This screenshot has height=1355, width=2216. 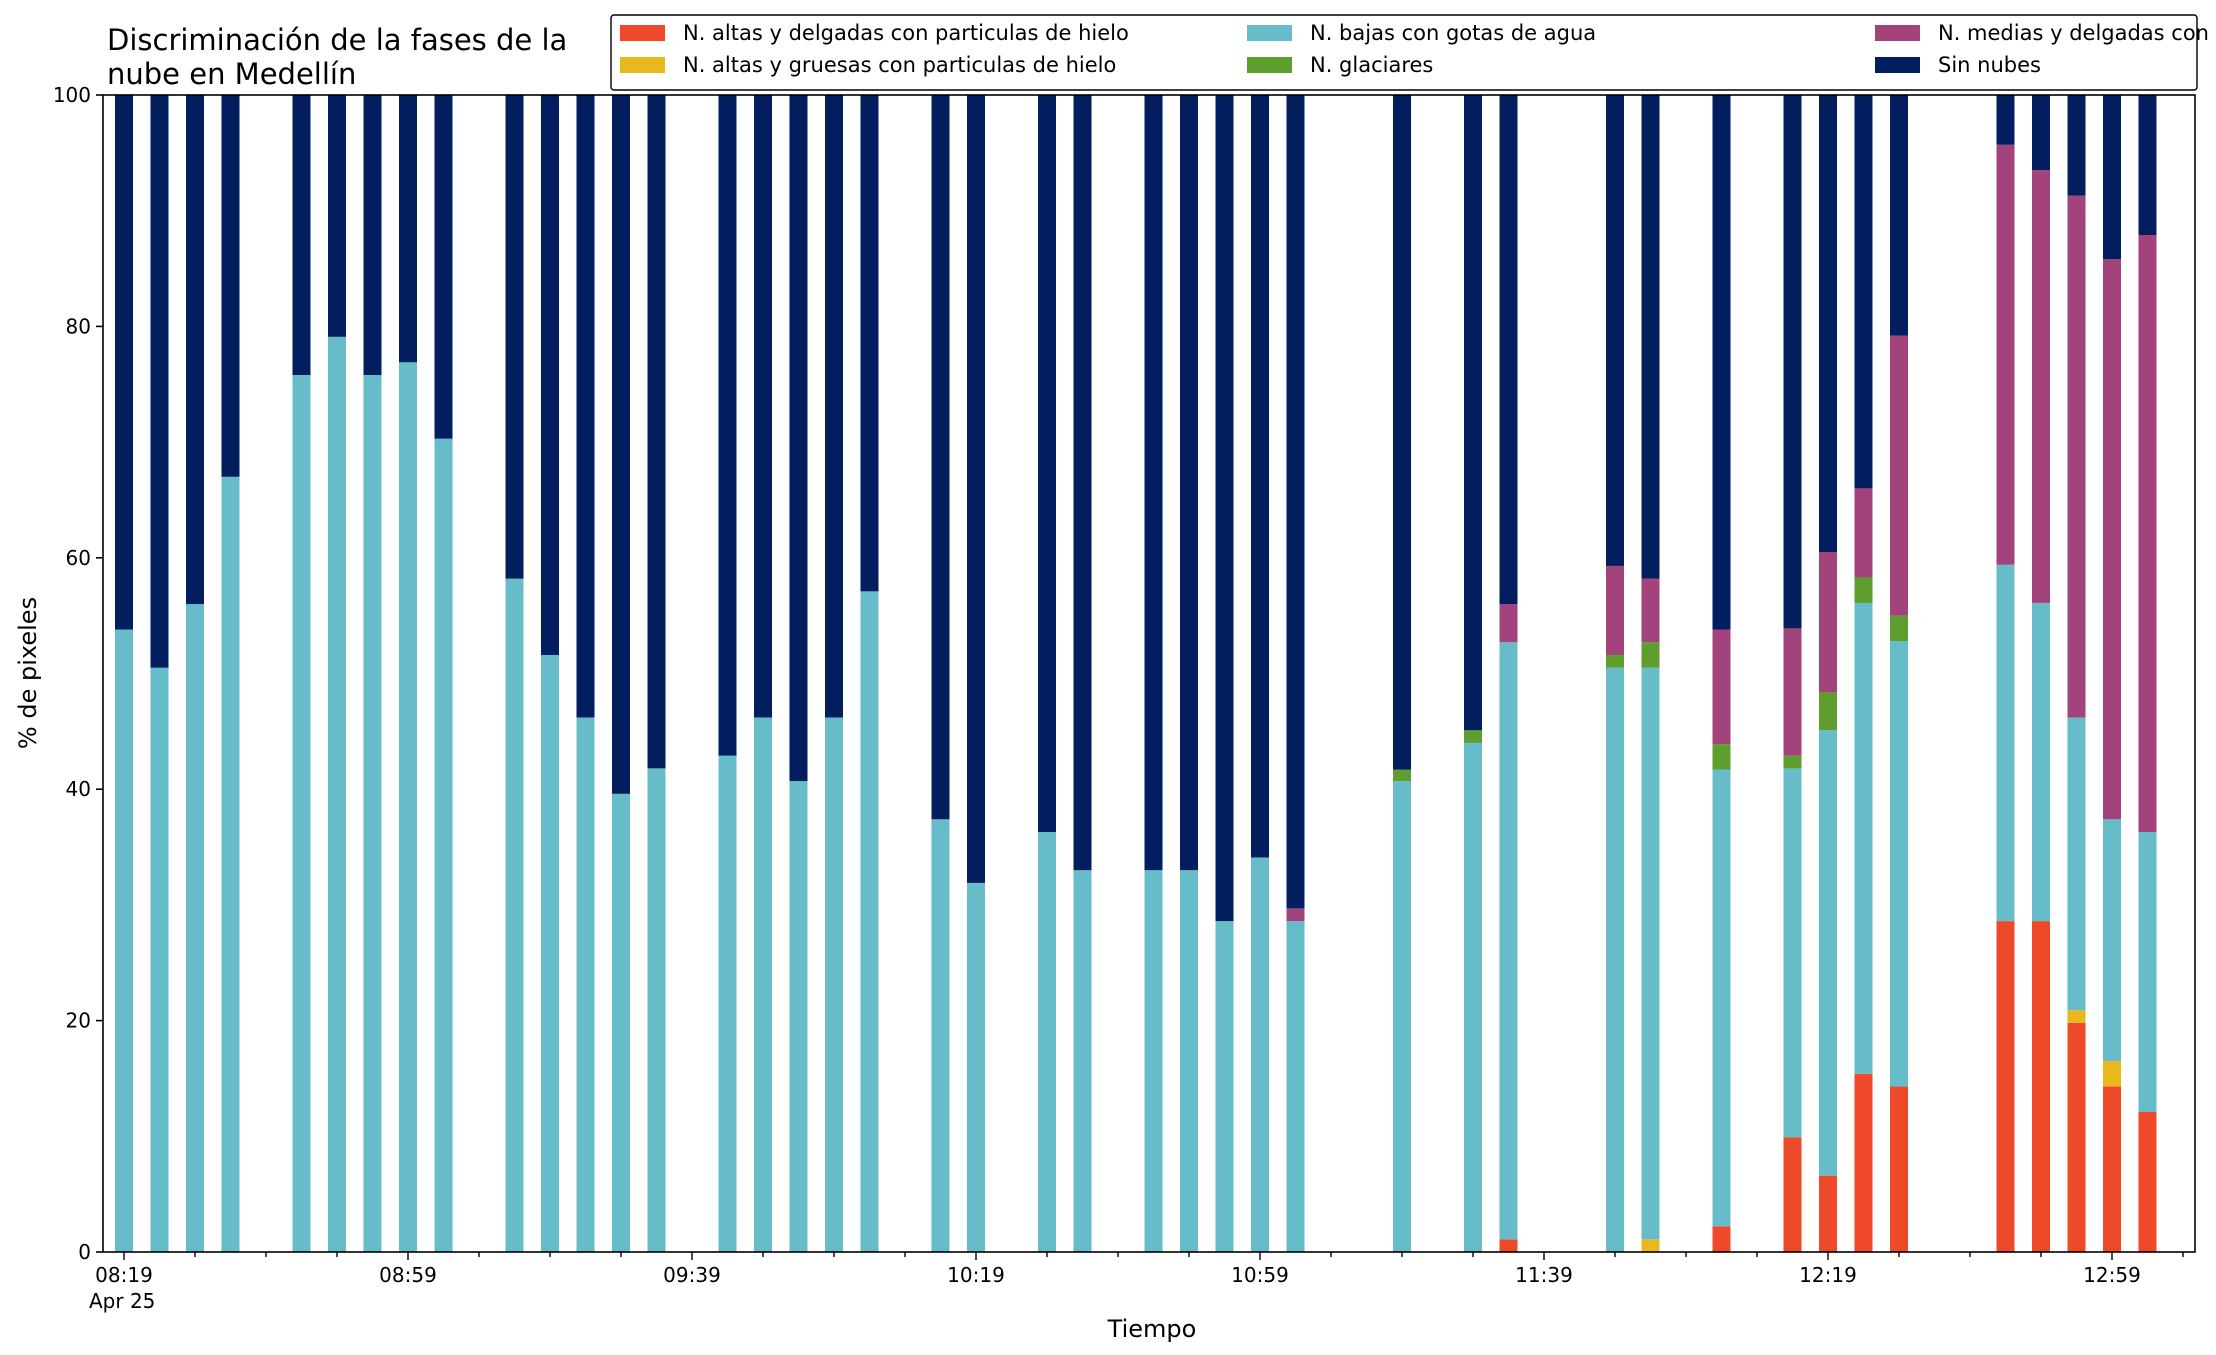 I want to click on x-axis-label: Tiempo, so click(x=1152, y=1329).